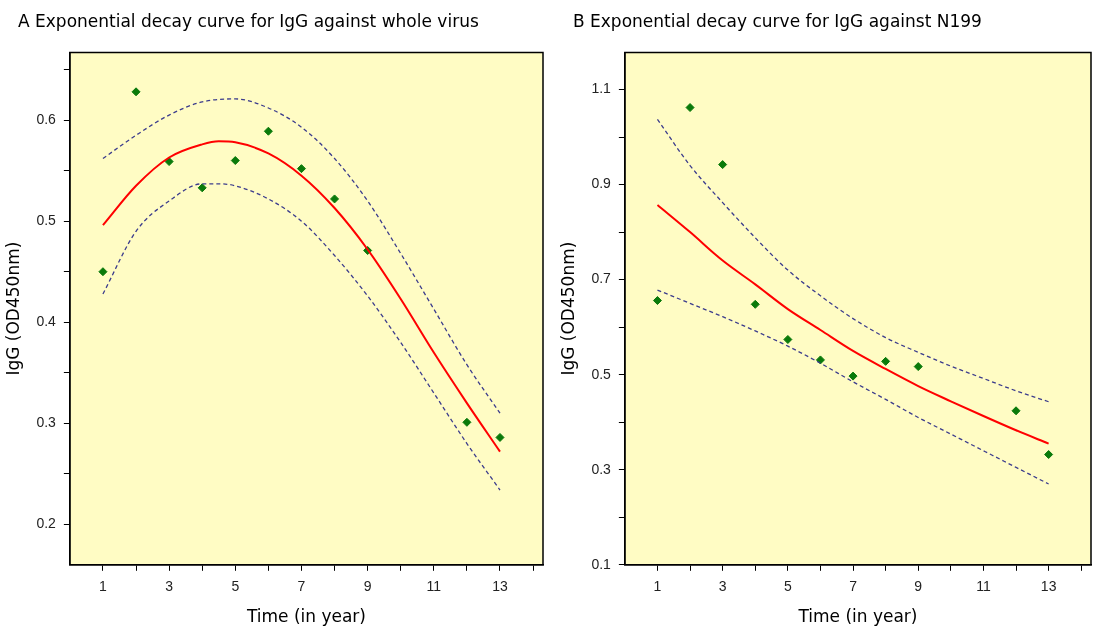 The image size is (1105, 637). What do you see at coordinates (248, 21) in the screenshot?
I see `chart-title: A Exponential decay curve for IgG against whole virus` at bounding box center [248, 21].